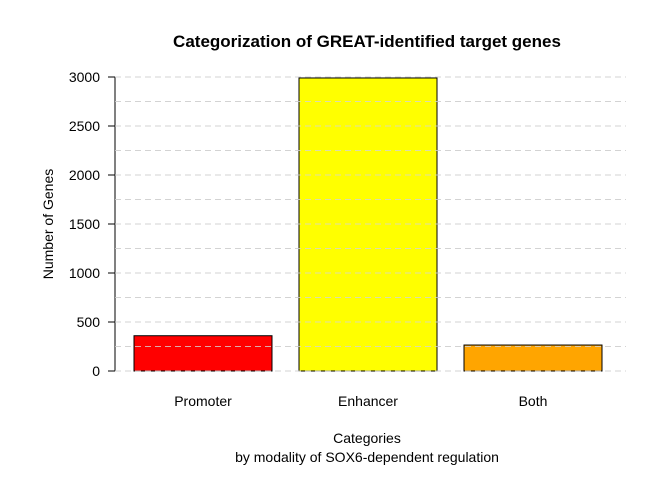 This screenshot has width=661, height=486. I want to click on y-tick-label: 3000, so click(84, 77).